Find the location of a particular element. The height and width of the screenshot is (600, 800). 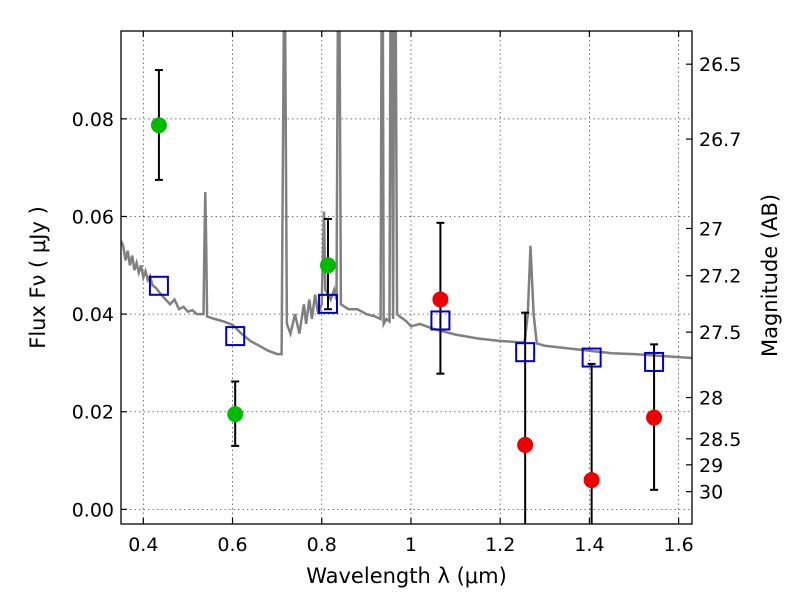

y2-tick-label: 28 is located at coordinates (711, 399).